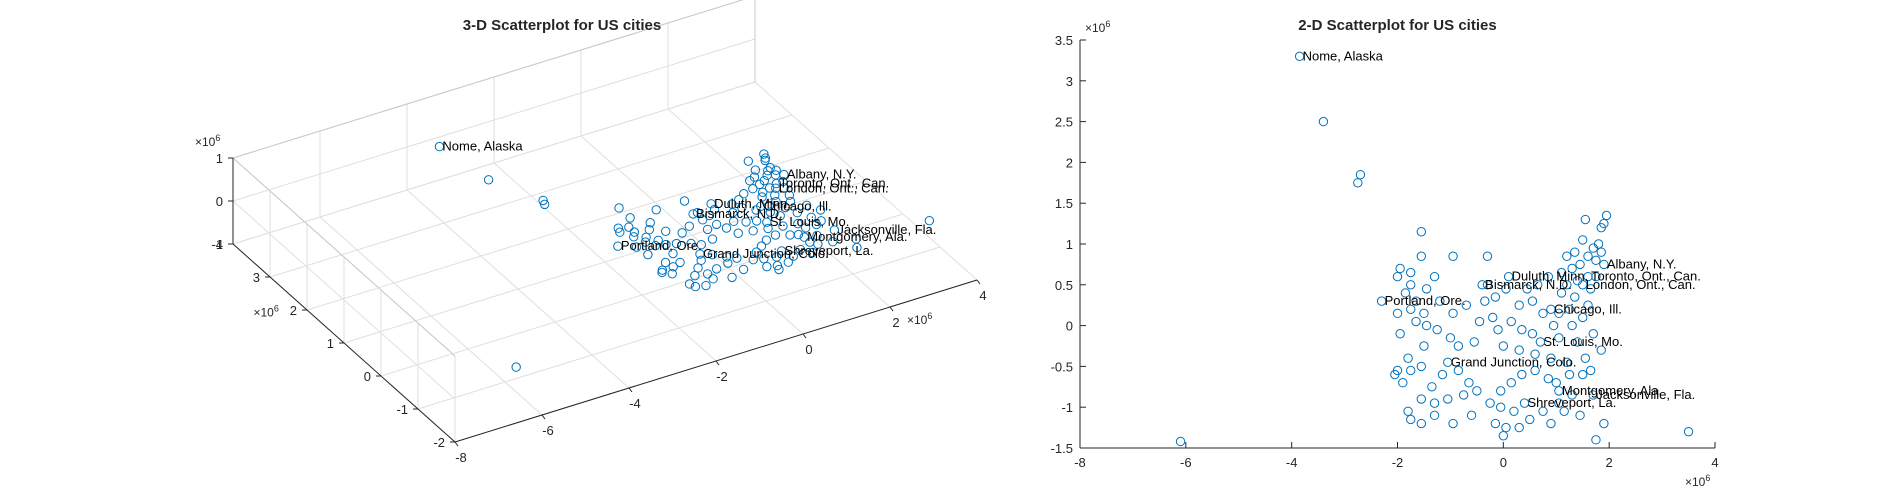 This screenshot has width=1891, height=502. What do you see at coordinates (548, 430) in the screenshot?
I see `x-tick-label-3d: -6` at bounding box center [548, 430].